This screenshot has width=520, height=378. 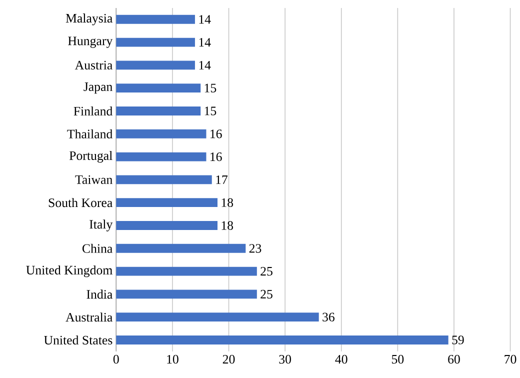 I want to click on data-label: 17, so click(x=222, y=179).